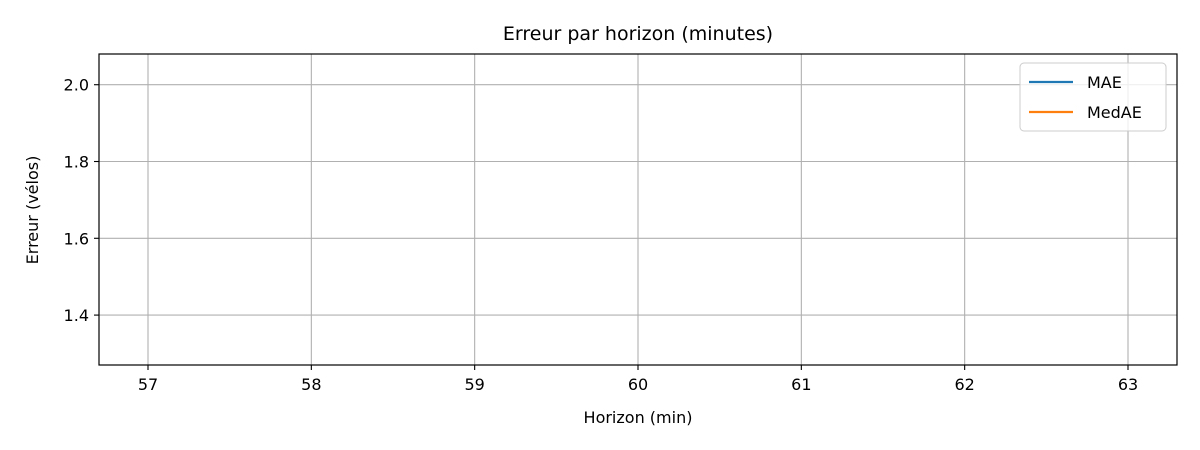 The width and height of the screenshot is (1200, 450). I want to click on y-tick-label: 2.0, so click(76, 85).